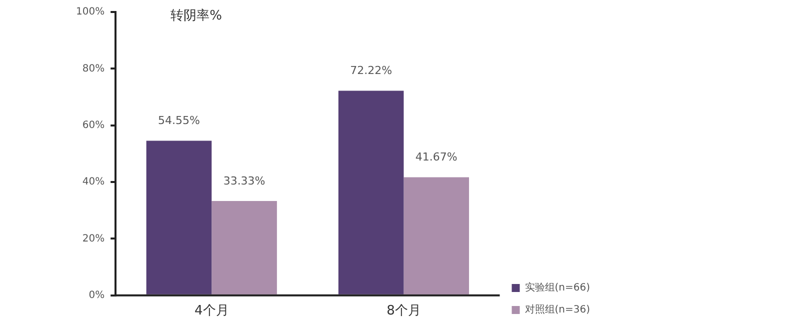 Image resolution: width=800 pixels, height=333 pixels. What do you see at coordinates (179, 121) in the screenshot?
I see `data-label: 54.55%` at bounding box center [179, 121].